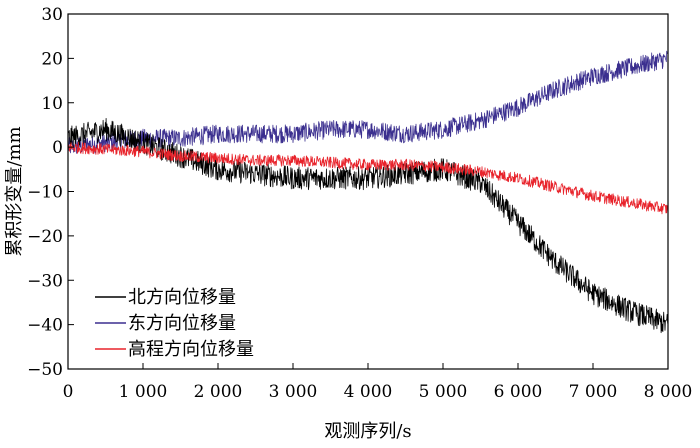 This screenshot has height=448, width=700. What do you see at coordinates (45, 237) in the screenshot?
I see `y-tick-label: −20` at bounding box center [45, 237].